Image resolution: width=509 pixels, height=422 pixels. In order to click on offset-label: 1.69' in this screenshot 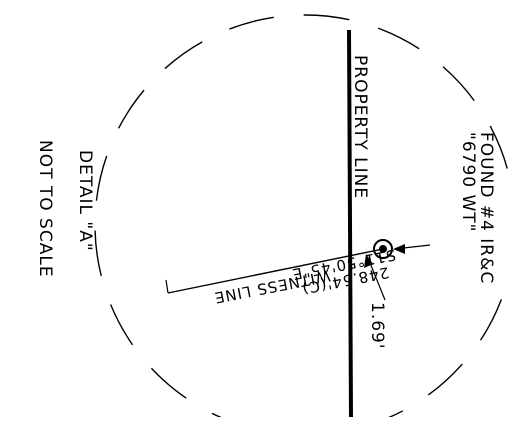, I will do `click(377, 326)`.